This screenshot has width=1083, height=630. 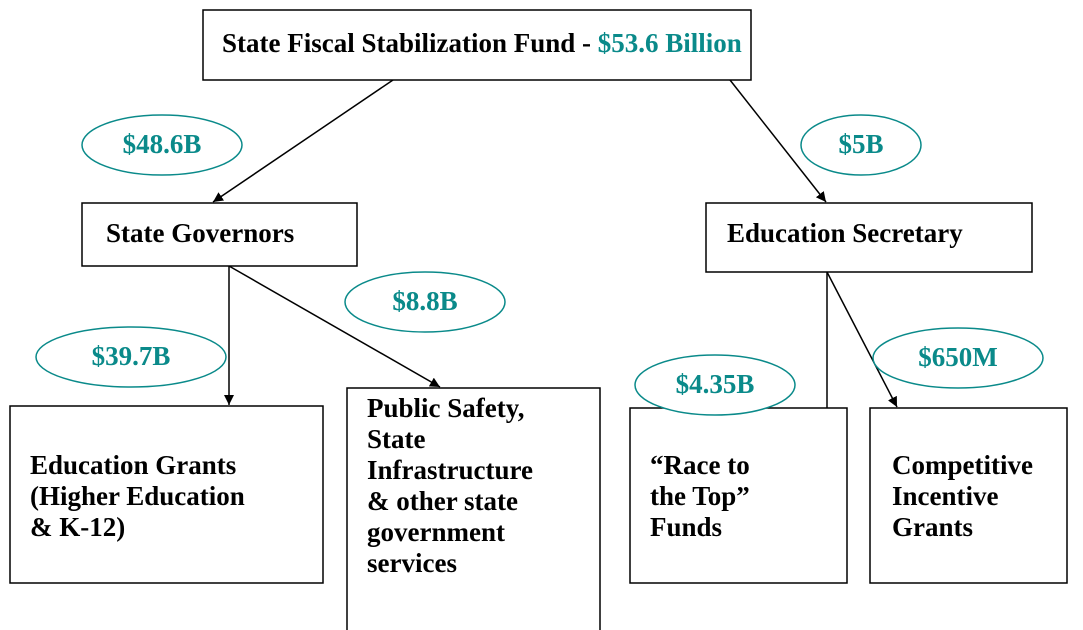 I want to click on amount-label: $5B, so click(x=860, y=144).